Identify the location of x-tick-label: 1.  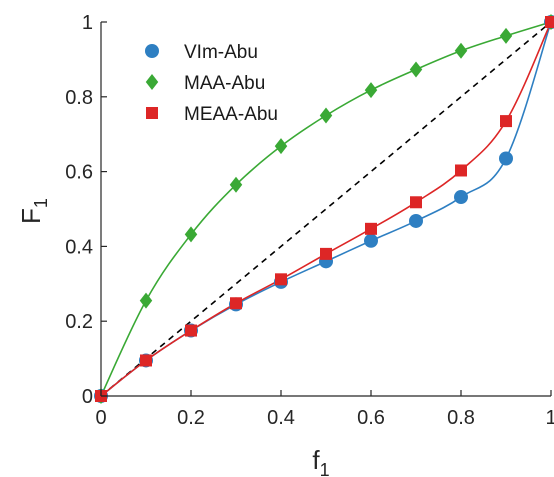
(549, 418).